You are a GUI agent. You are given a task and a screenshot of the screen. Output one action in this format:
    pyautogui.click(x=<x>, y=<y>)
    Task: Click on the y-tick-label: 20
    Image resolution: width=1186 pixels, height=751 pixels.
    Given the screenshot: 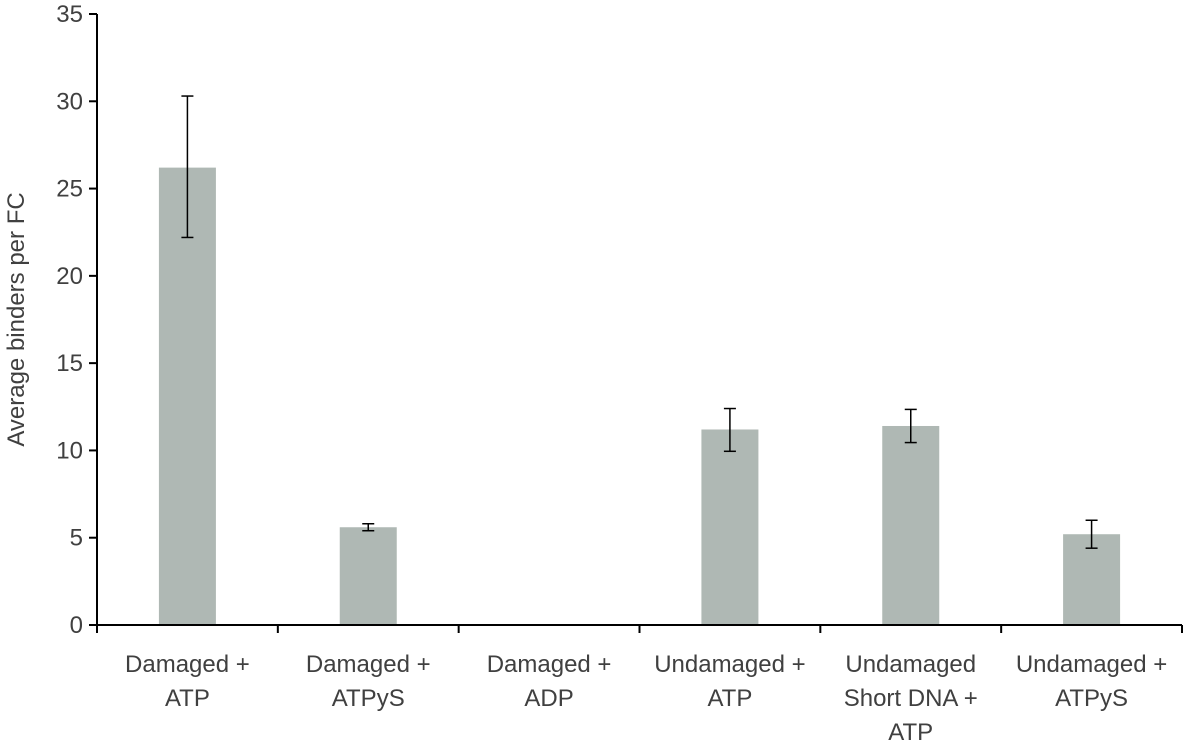 What is the action you would take?
    pyautogui.click(x=69, y=276)
    